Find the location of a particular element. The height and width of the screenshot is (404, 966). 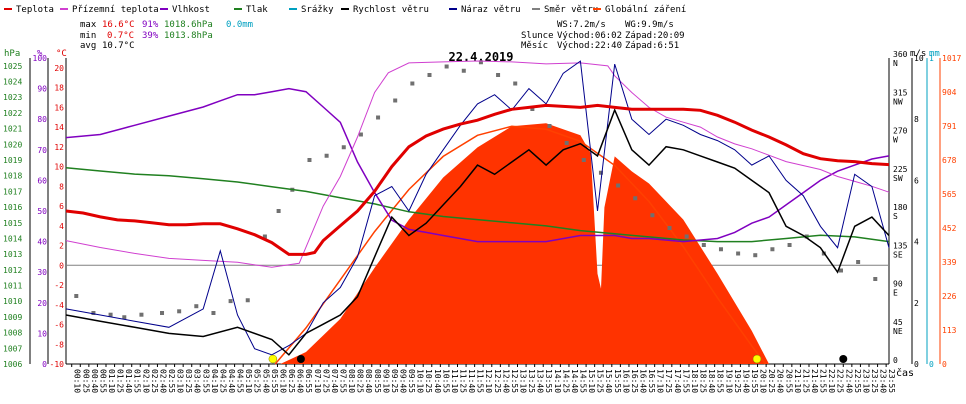

radiation-tick-label: 113 is located at coordinates (949, 330).